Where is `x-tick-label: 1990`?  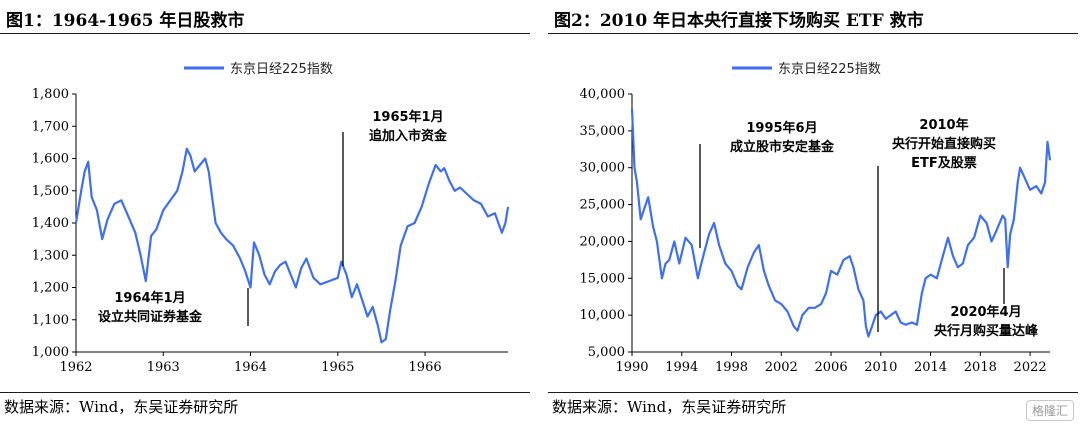
x-tick-label: 1990 is located at coordinates (631, 367).